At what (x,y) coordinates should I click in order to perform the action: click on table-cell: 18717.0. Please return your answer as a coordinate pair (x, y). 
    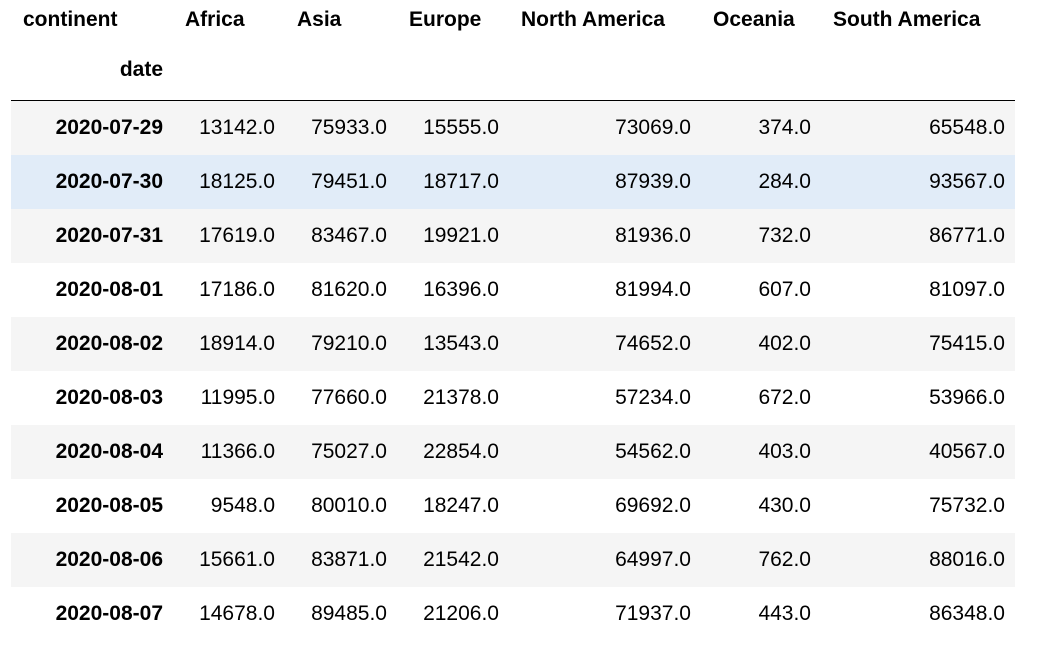
    Looking at the image, I should click on (461, 181).